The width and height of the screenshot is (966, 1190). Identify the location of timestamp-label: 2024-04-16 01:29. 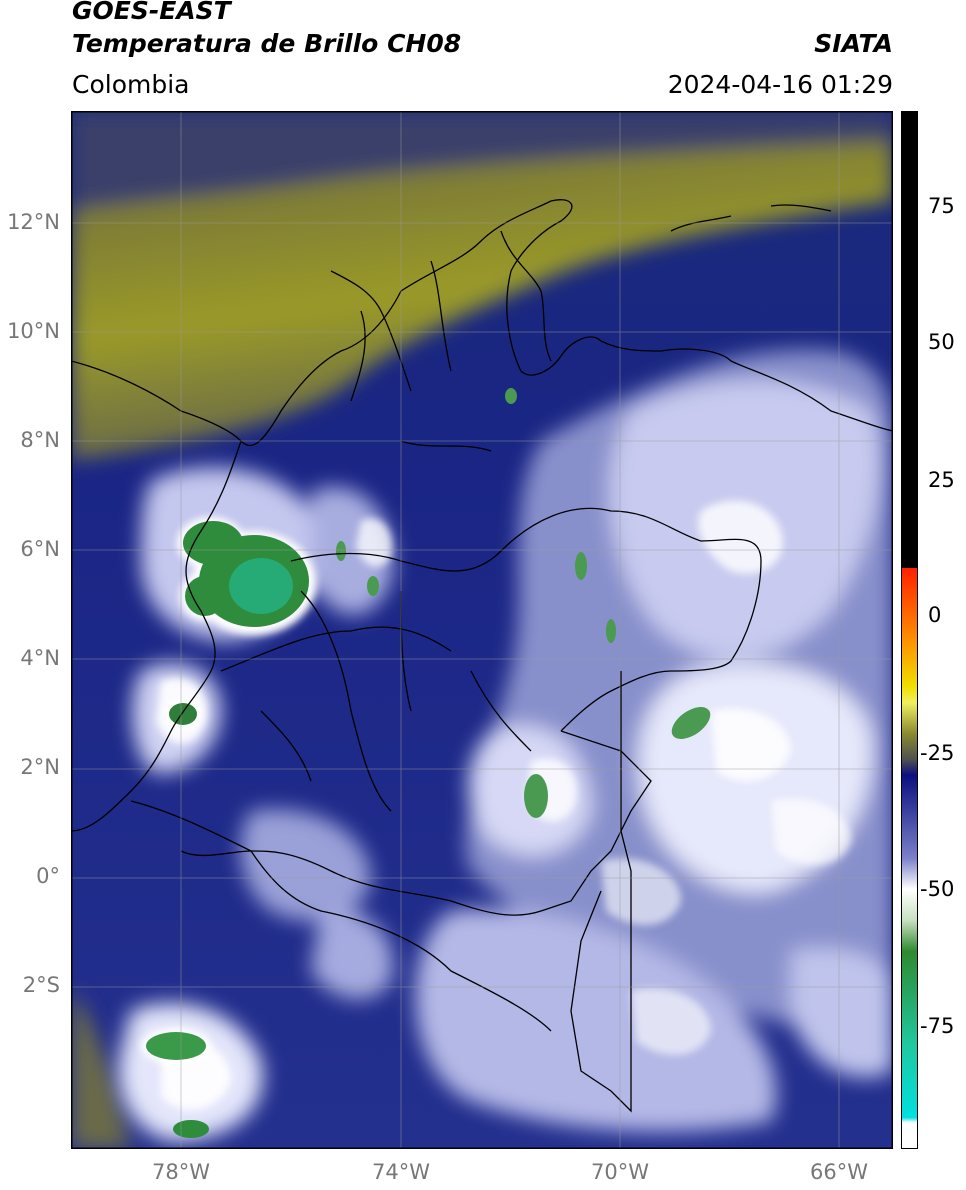
(780, 84).